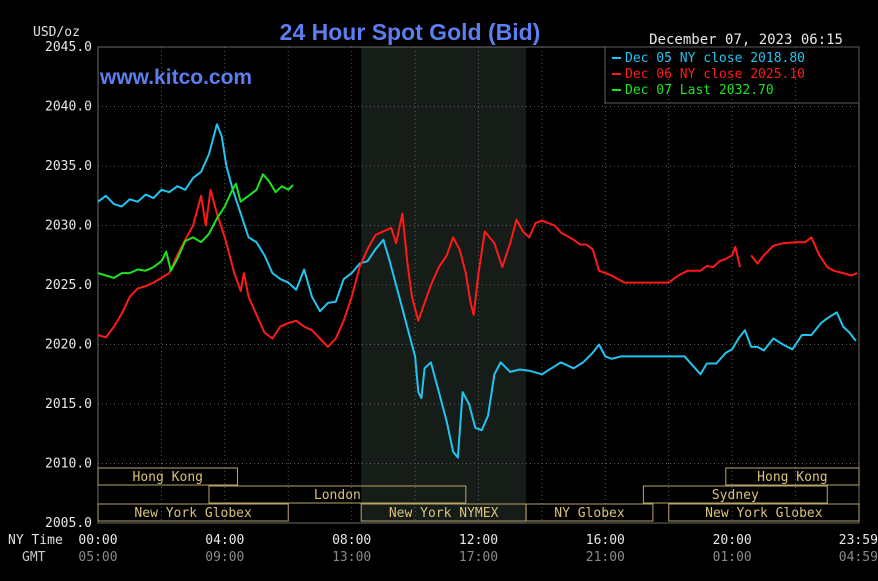 The image size is (878, 581). I want to click on x-tick-label-gmt: 17:00, so click(478, 557).